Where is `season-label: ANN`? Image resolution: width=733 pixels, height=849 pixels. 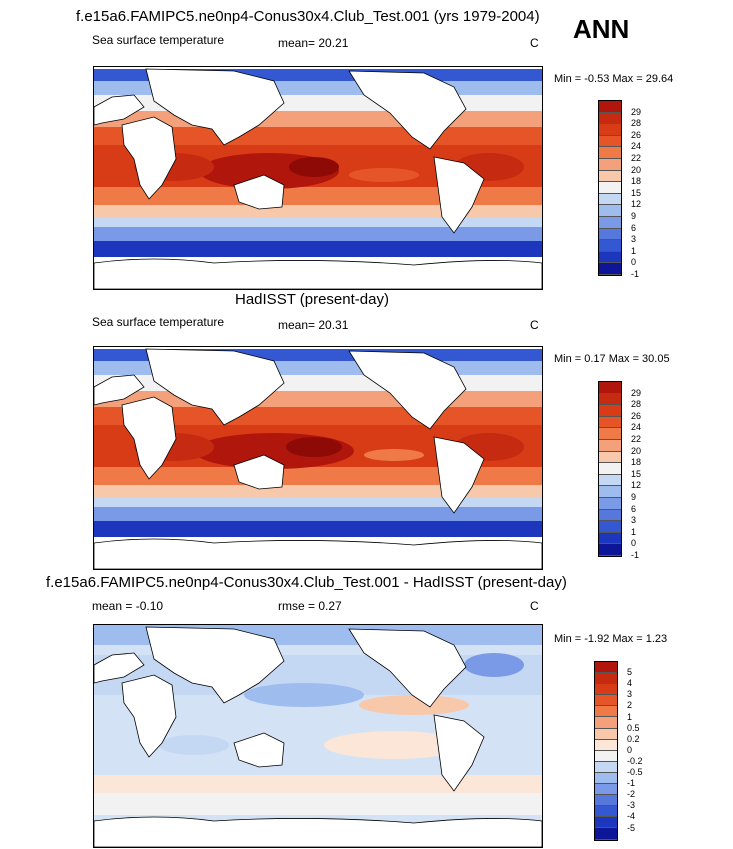 season-label: ANN is located at coordinates (601, 29).